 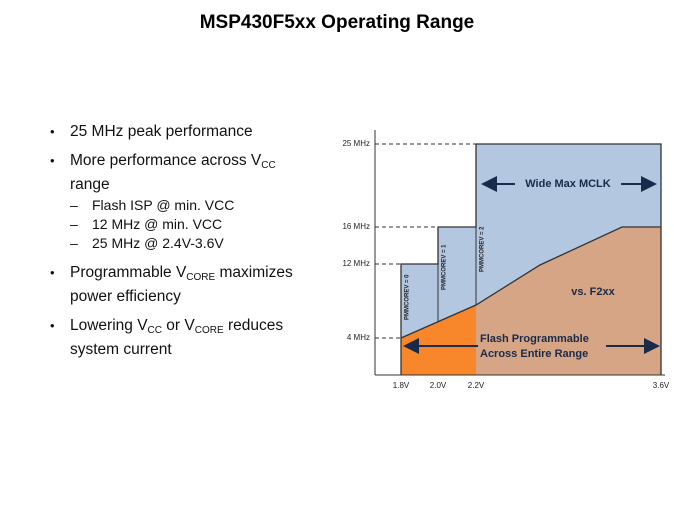 I want to click on x-label: 2.0V, so click(x=438, y=385).